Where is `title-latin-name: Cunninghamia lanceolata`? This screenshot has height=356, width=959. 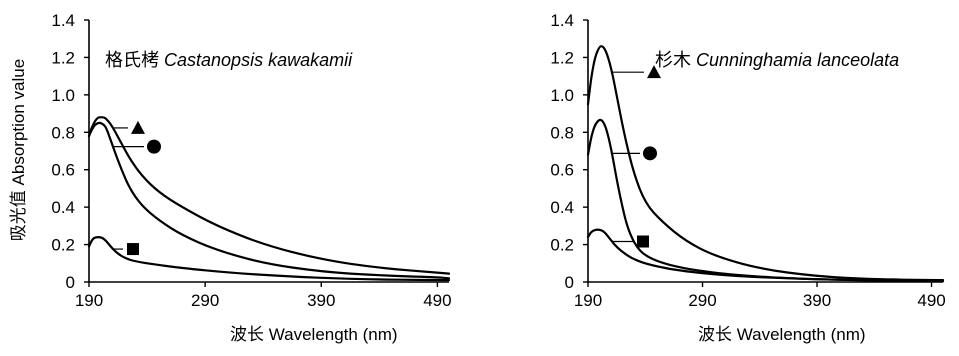
title-latin-name: Cunninghamia lanceolata is located at coordinates (797, 60).